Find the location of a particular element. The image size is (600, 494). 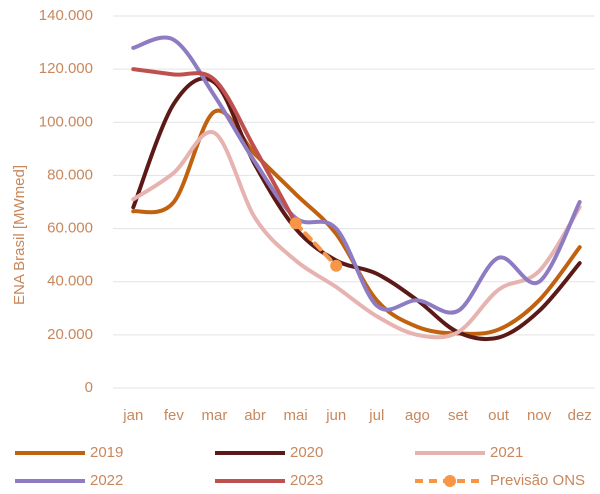

y-axis-label: ENA Brasil [MWmed] is located at coordinates (19, 235).